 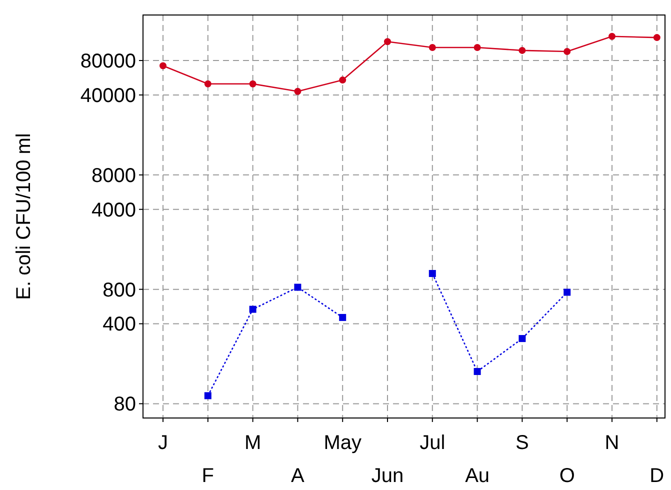 What do you see at coordinates (522, 443) in the screenshot?
I see `x-tick-label: S` at bounding box center [522, 443].